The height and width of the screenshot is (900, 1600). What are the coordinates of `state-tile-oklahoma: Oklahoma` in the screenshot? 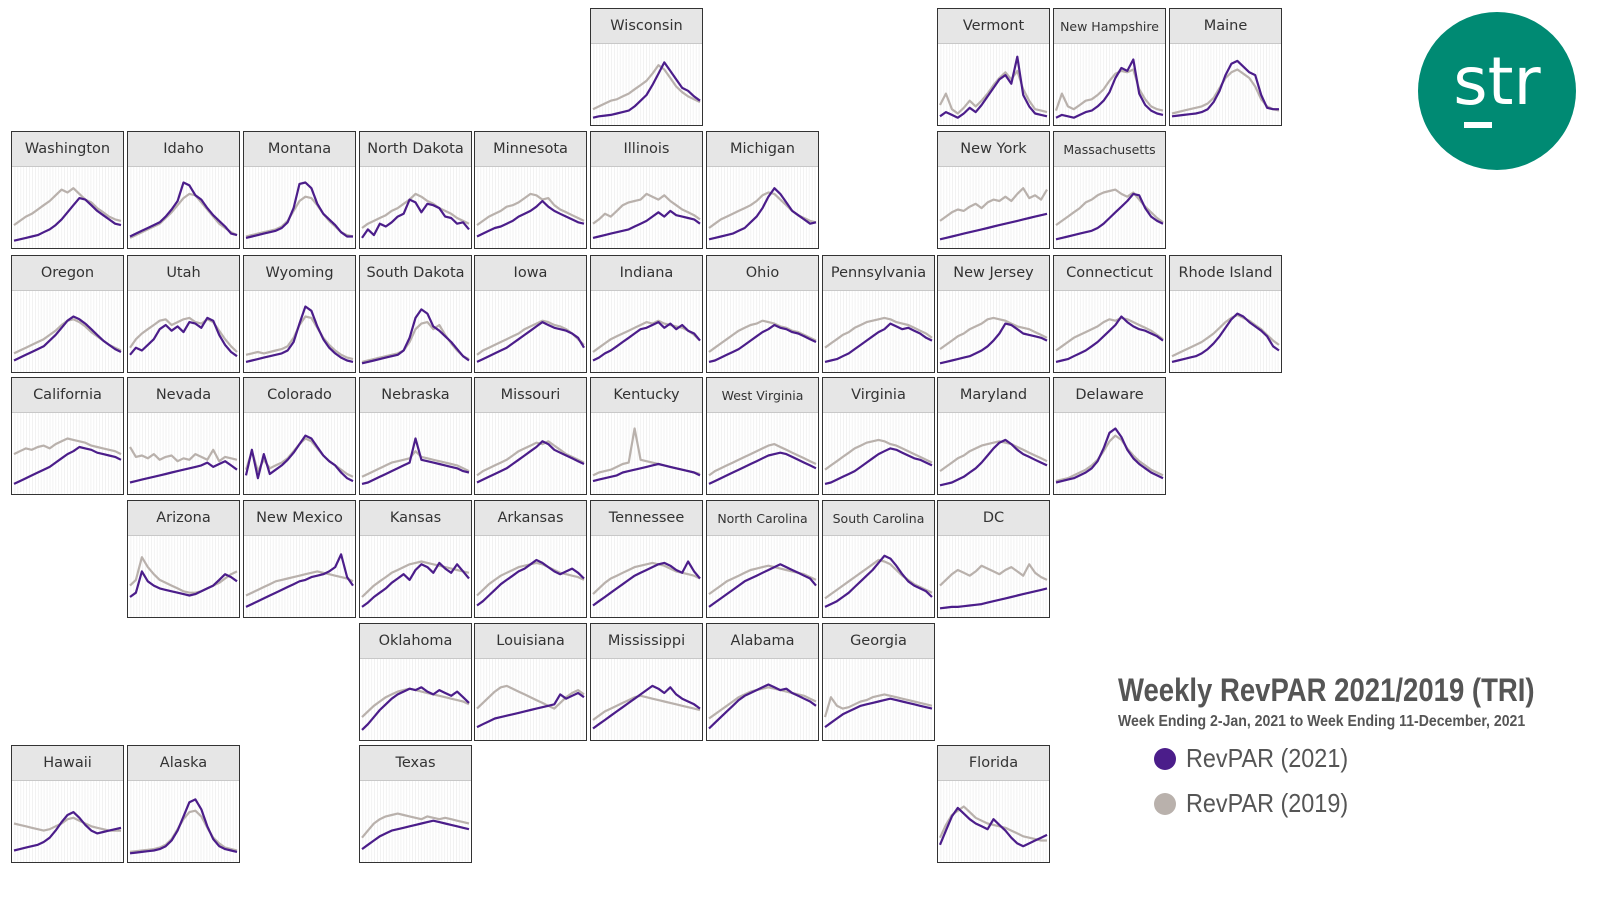 It's located at (415, 682).